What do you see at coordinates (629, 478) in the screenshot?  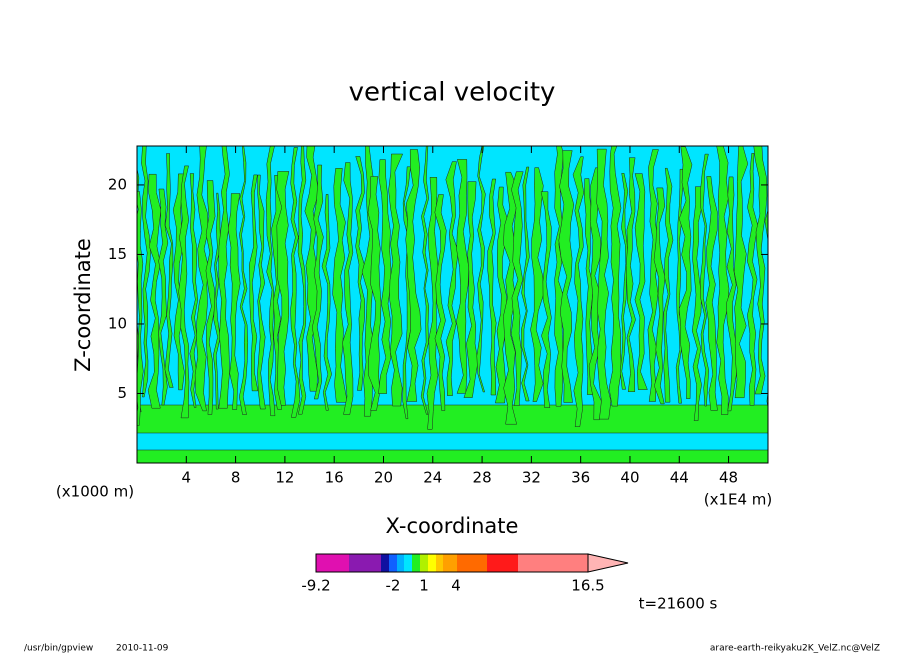 I see `x-tick-label: 40` at bounding box center [629, 478].